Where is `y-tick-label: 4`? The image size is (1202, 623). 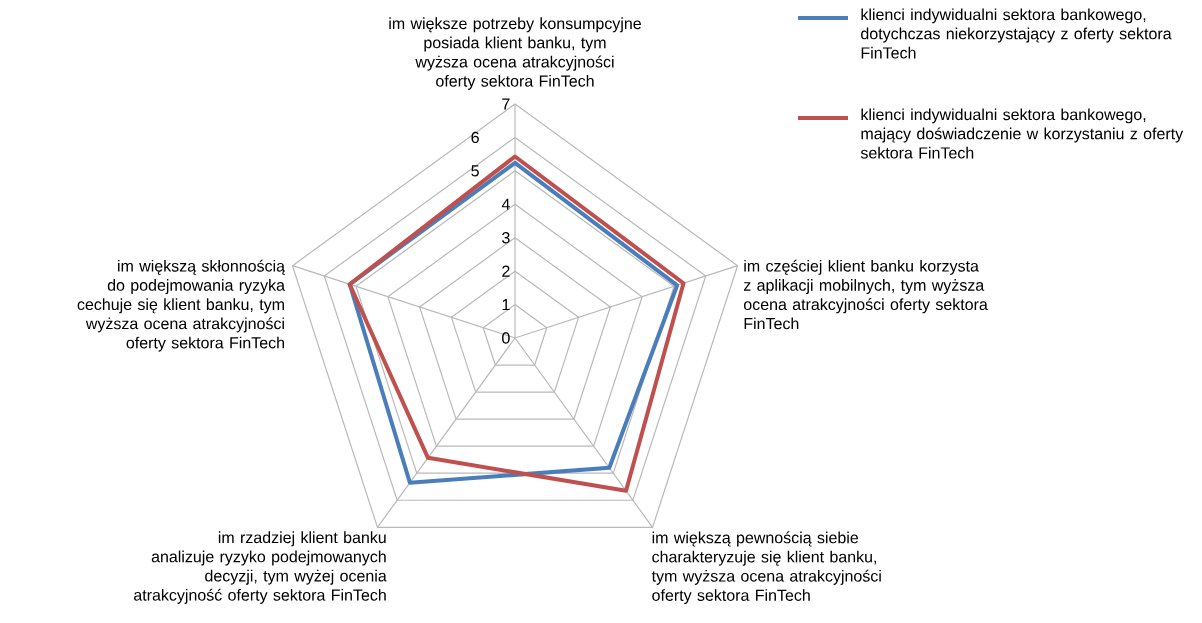
y-tick-label: 4 is located at coordinates (505, 204).